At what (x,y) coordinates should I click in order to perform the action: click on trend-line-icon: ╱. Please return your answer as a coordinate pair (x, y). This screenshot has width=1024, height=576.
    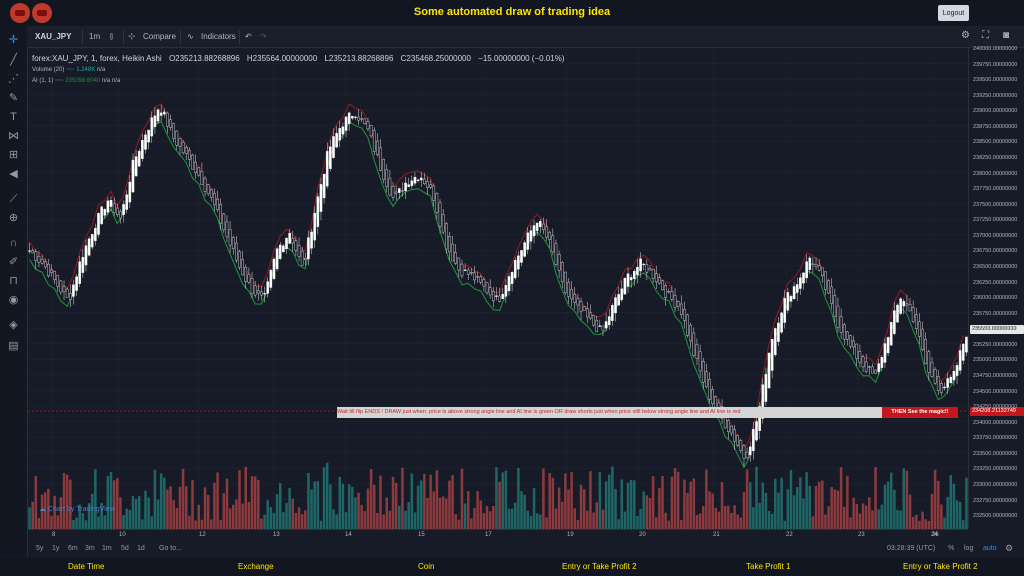
    Looking at the image, I should click on (13, 60).